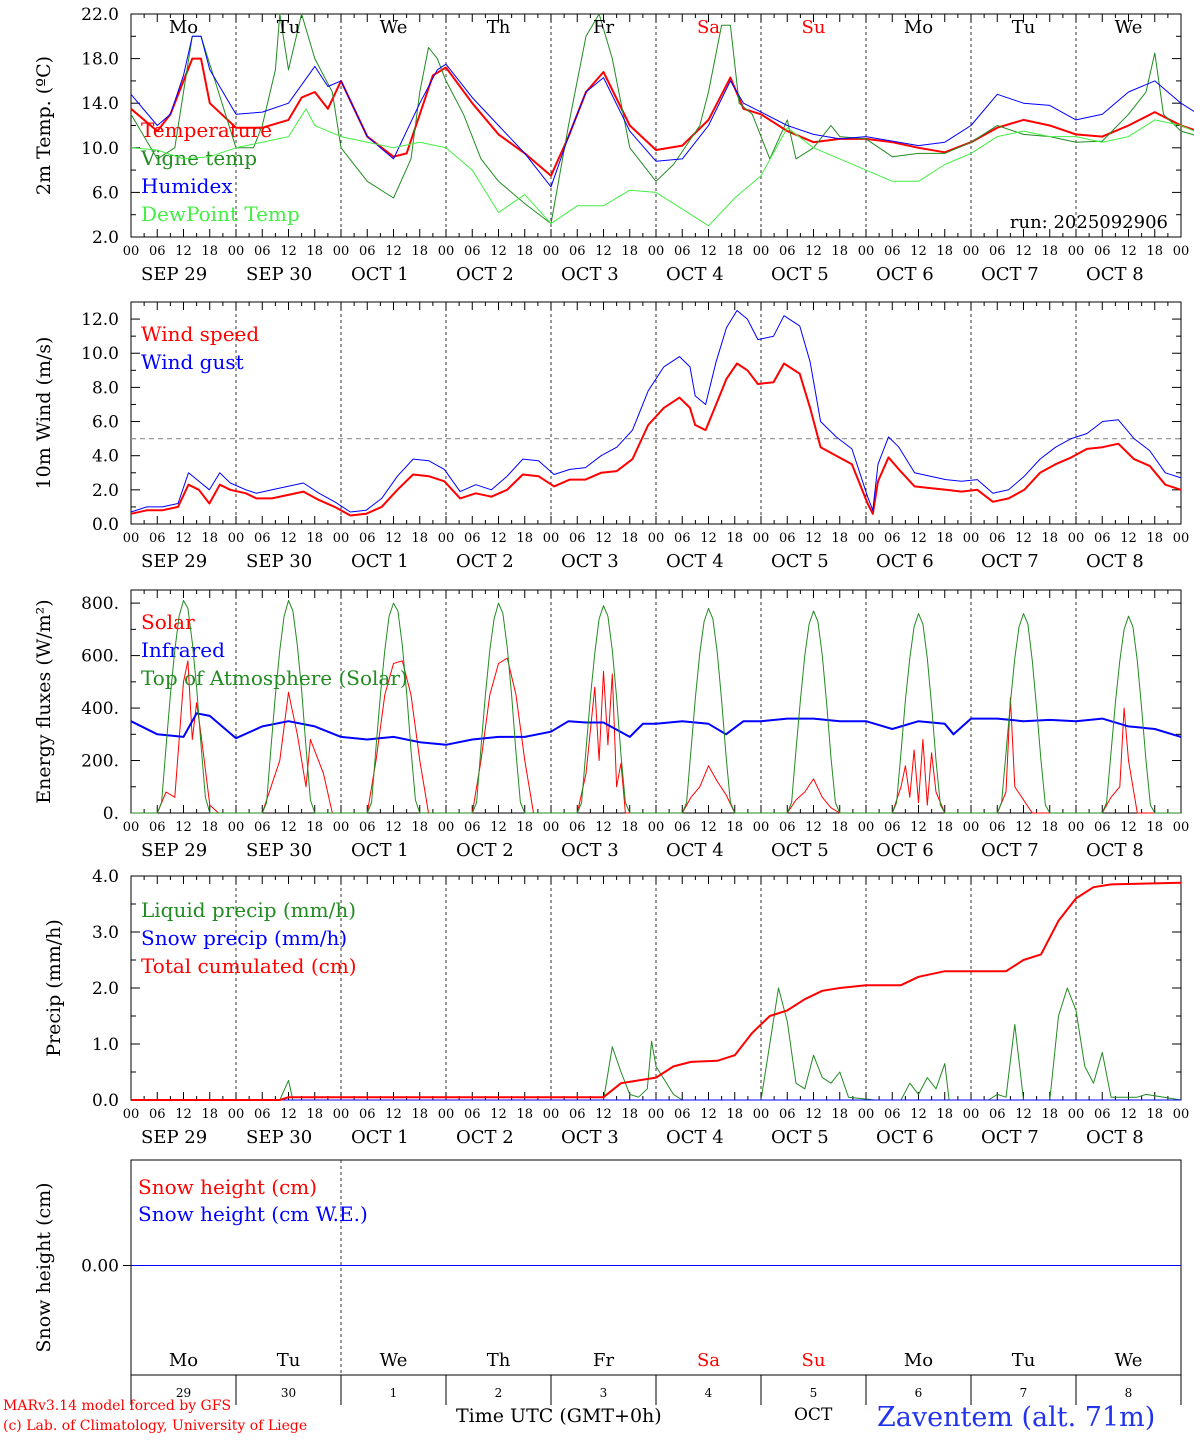 This screenshot has width=1194, height=1440. I want to click on model-credit: MARv3.14 model forced by GFS, so click(117, 1406).